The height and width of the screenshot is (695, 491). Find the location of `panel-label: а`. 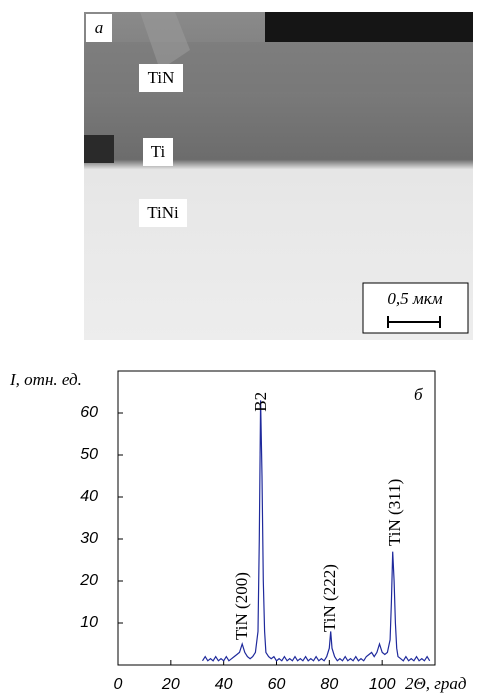

panel-label: а is located at coordinates (99, 27).